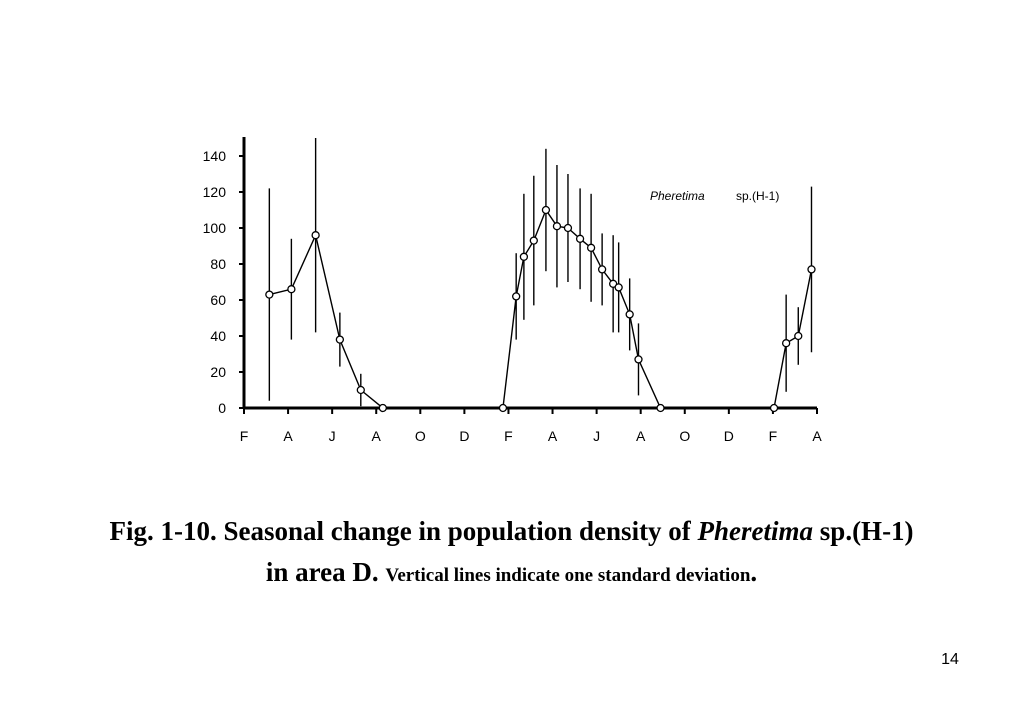 This screenshot has height=708, width=1023. Describe the element at coordinates (714, 196) in the screenshot. I see `legend-label: Pheretima sp.(H-1)` at that location.